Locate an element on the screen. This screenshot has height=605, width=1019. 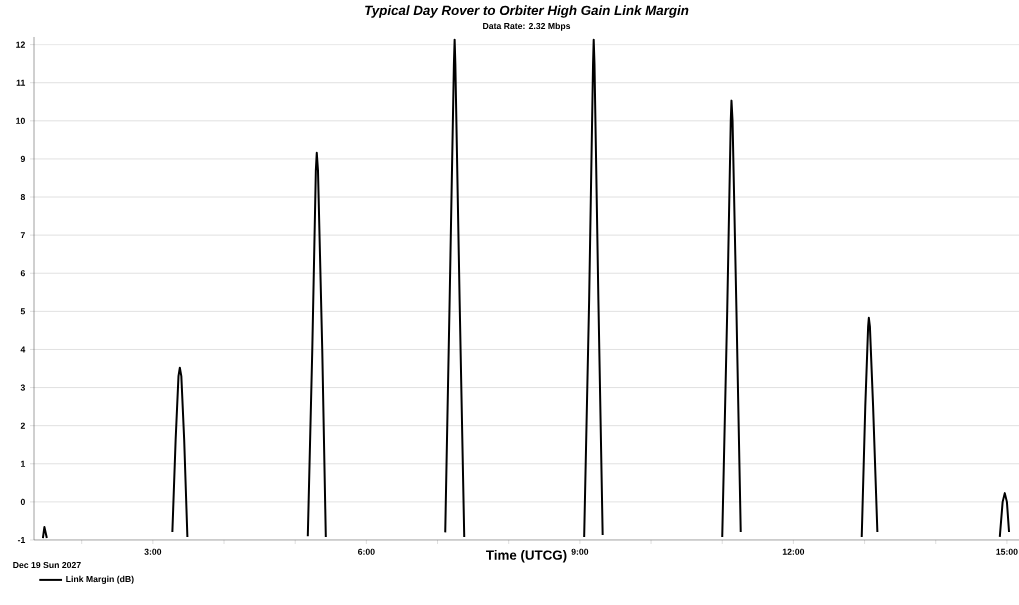
y-tick-label: 10 is located at coordinates (20, 120).